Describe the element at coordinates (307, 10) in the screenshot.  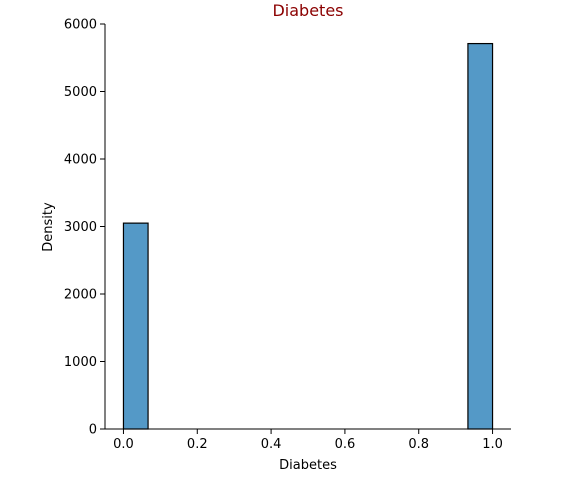
I see `chart-title: Diabetes` at that location.